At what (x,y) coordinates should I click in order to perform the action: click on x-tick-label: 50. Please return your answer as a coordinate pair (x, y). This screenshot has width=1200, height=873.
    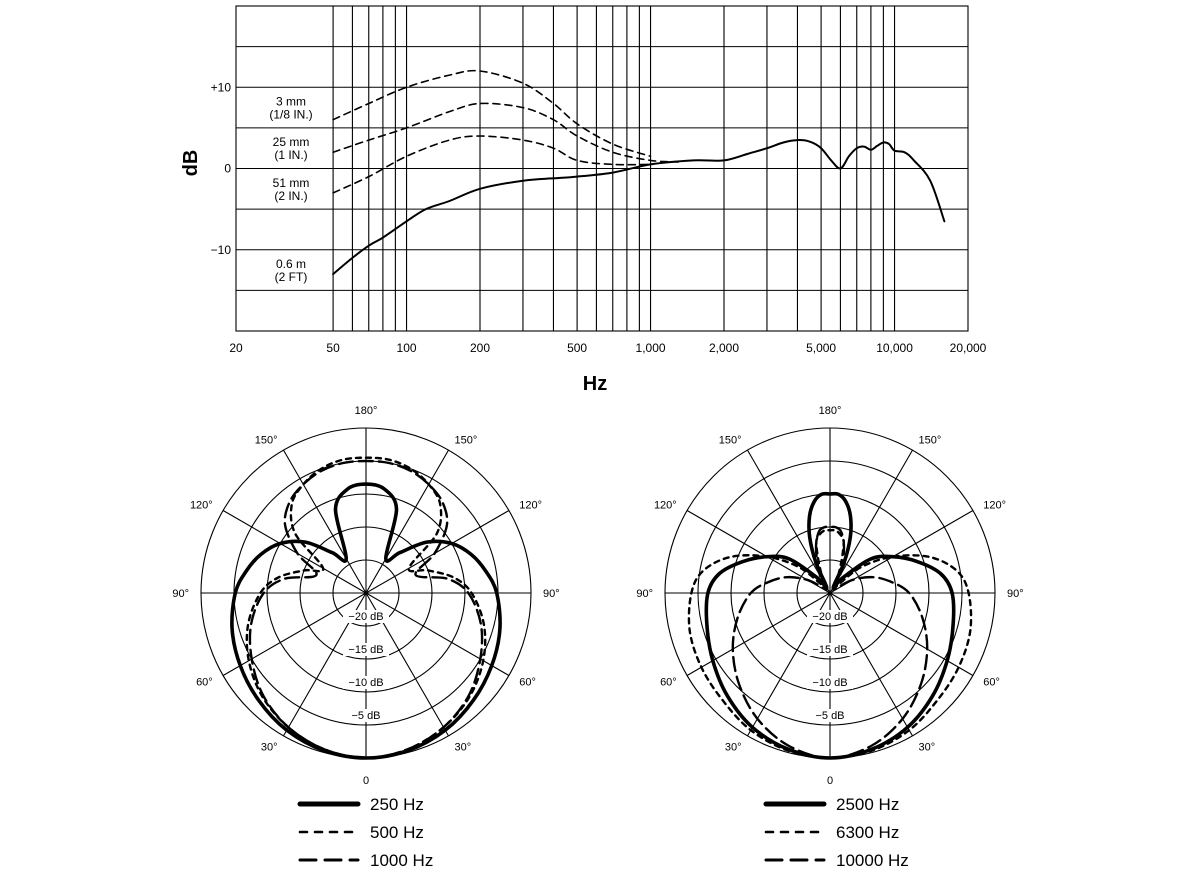
    Looking at the image, I should click on (333, 348).